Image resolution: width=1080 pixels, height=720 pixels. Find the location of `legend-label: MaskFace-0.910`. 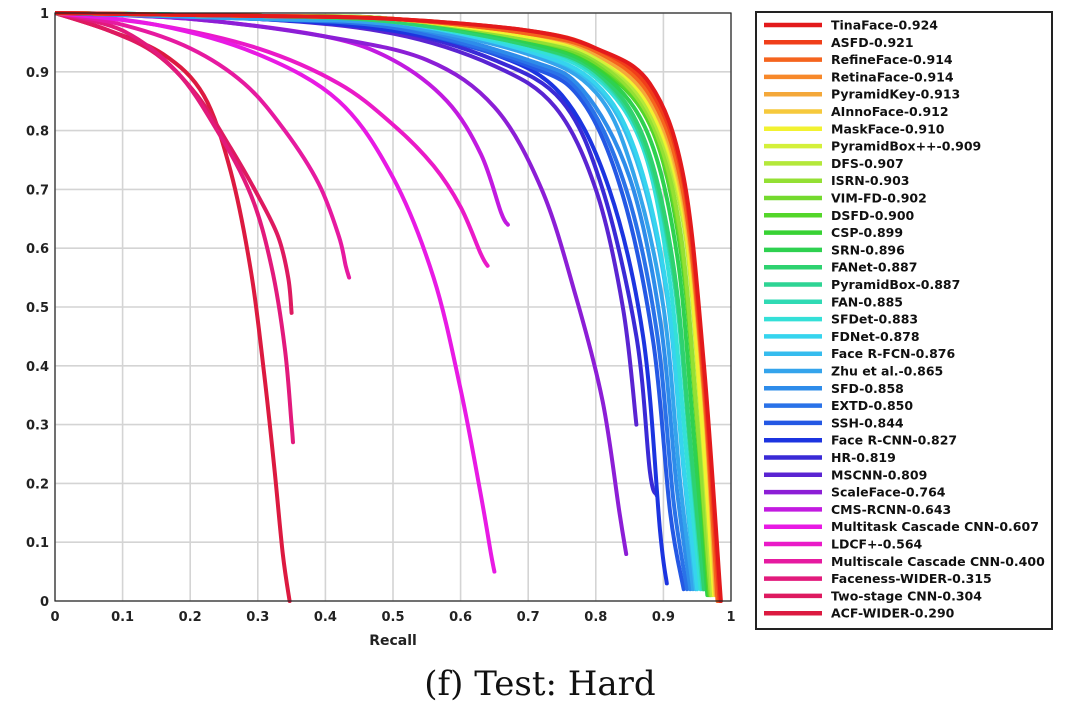

legend-label: MaskFace-0.910 is located at coordinates (888, 128).